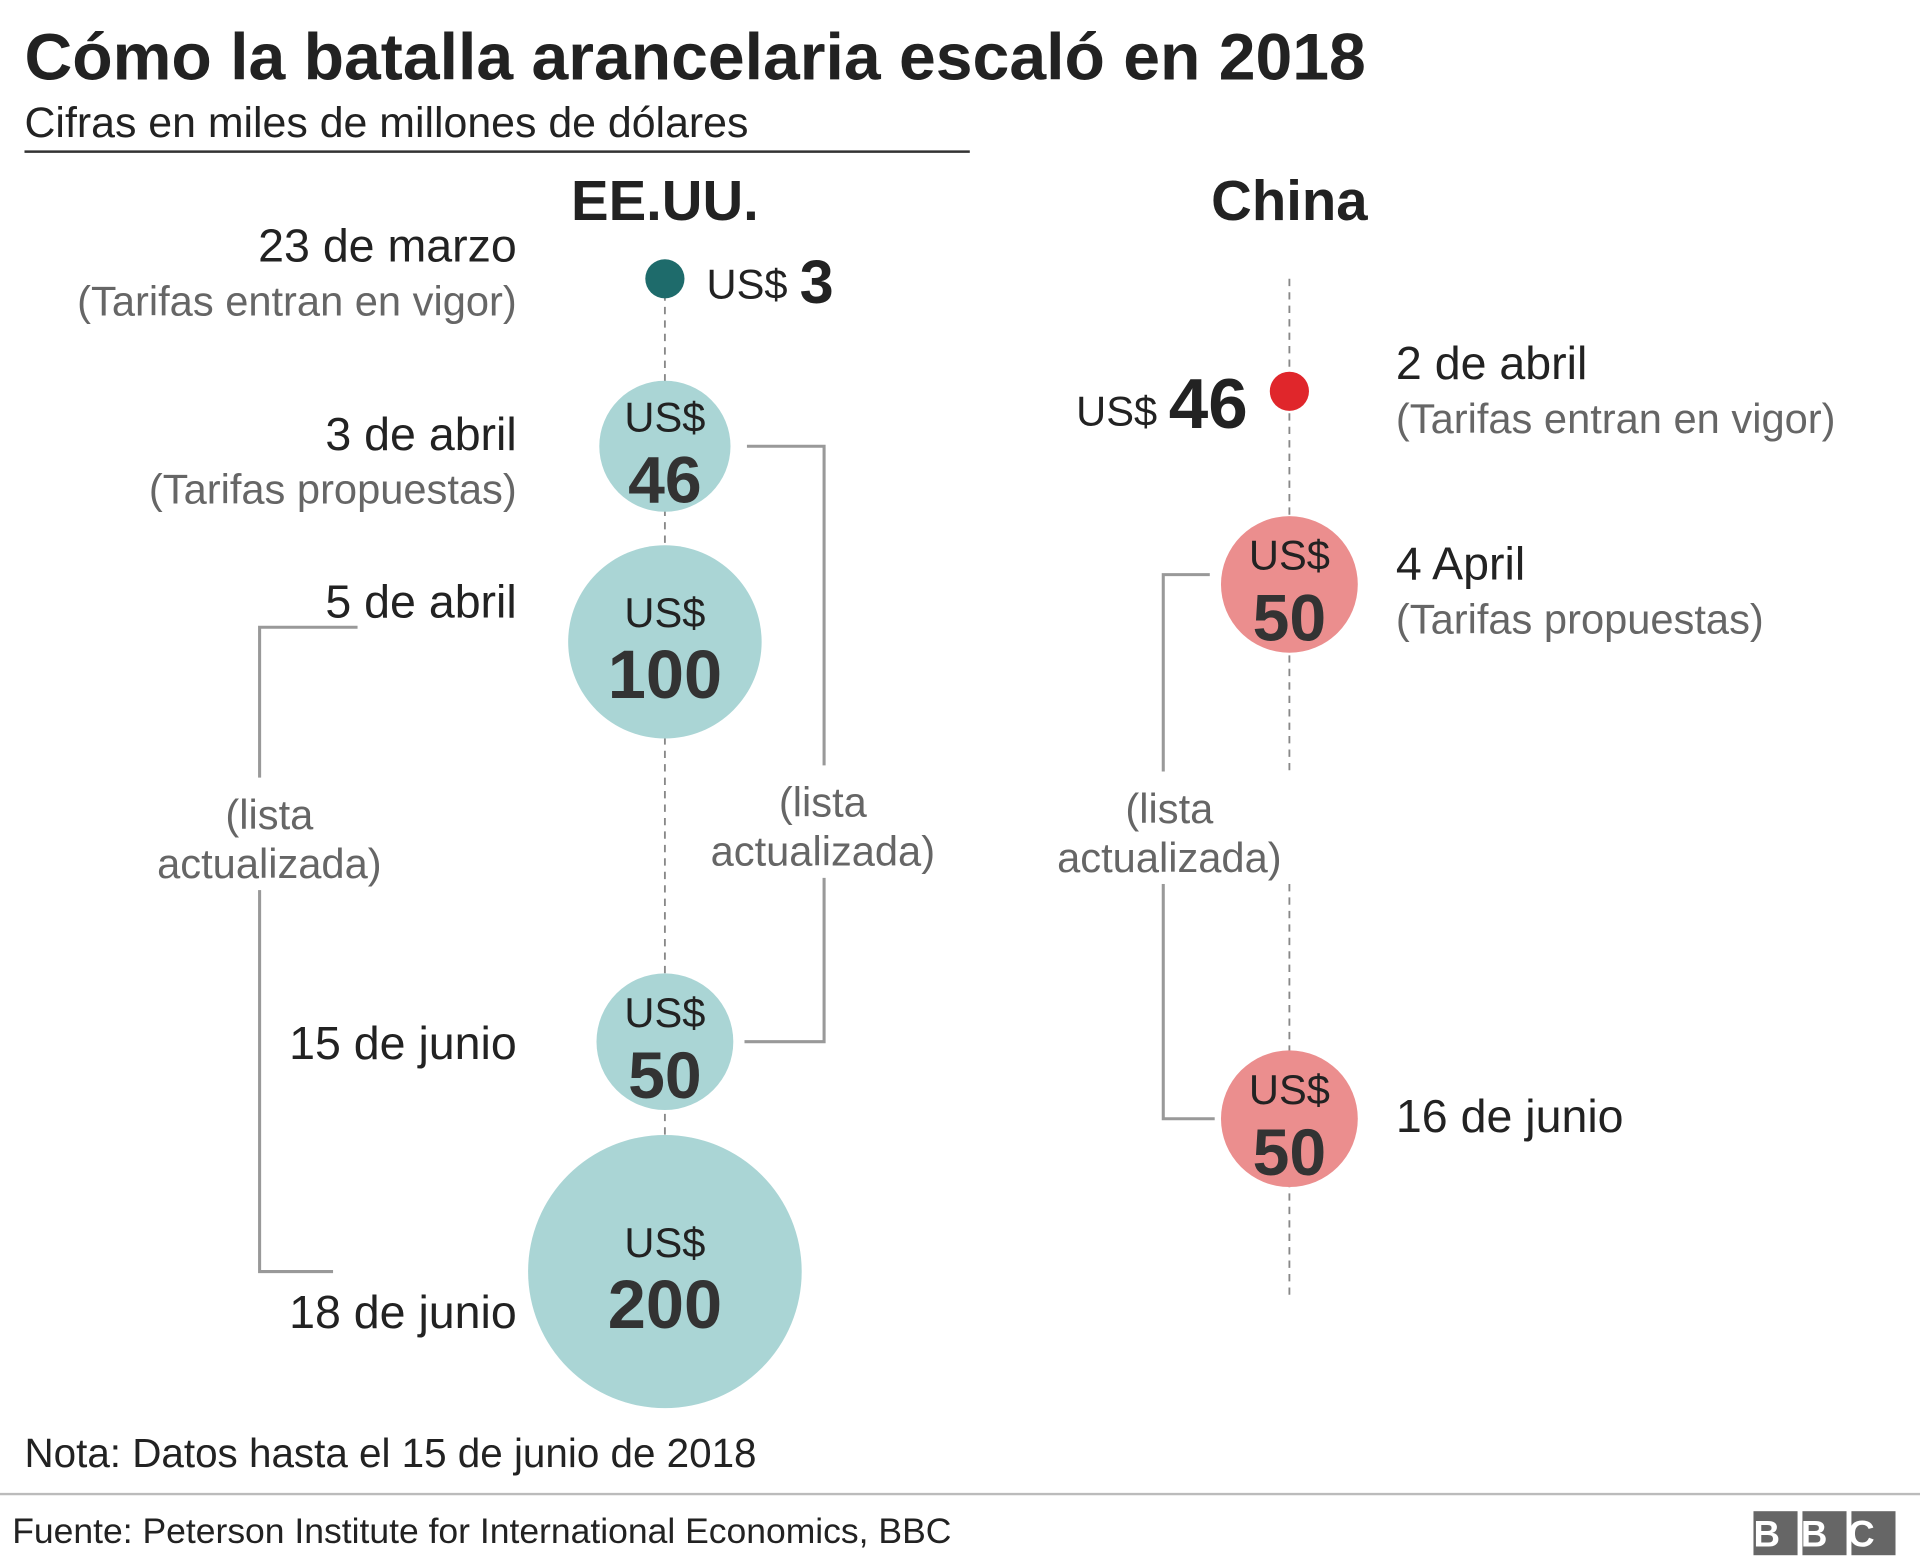 The image size is (1920, 1565). I want to click on chart-subtitle: Cifras en miles de millones de dólares, so click(386, 123).